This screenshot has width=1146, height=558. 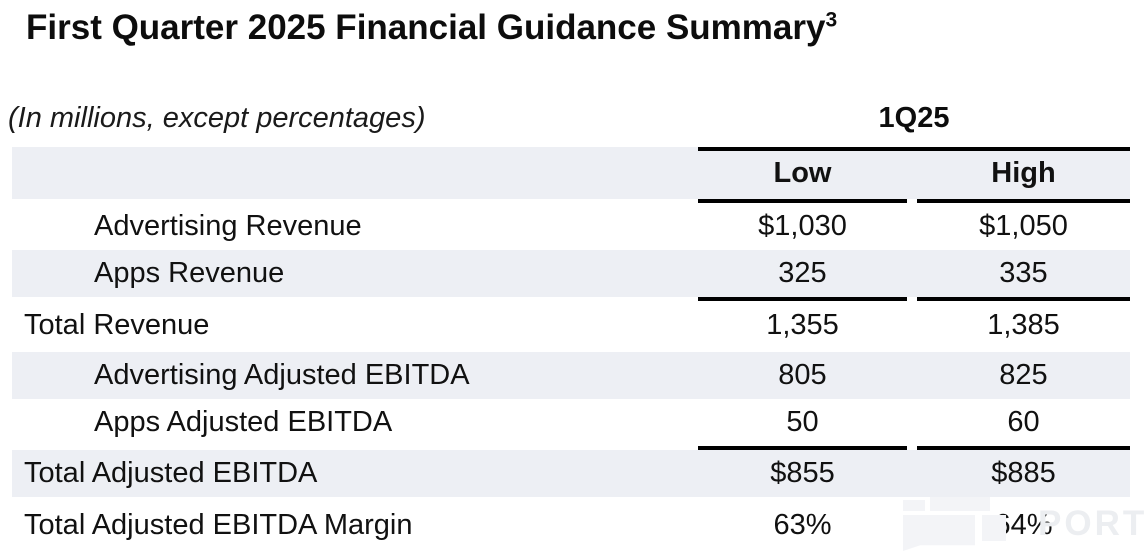 What do you see at coordinates (218, 525) in the screenshot?
I see `row-label: Total Adjusted EBITDA Margin` at bounding box center [218, 525].